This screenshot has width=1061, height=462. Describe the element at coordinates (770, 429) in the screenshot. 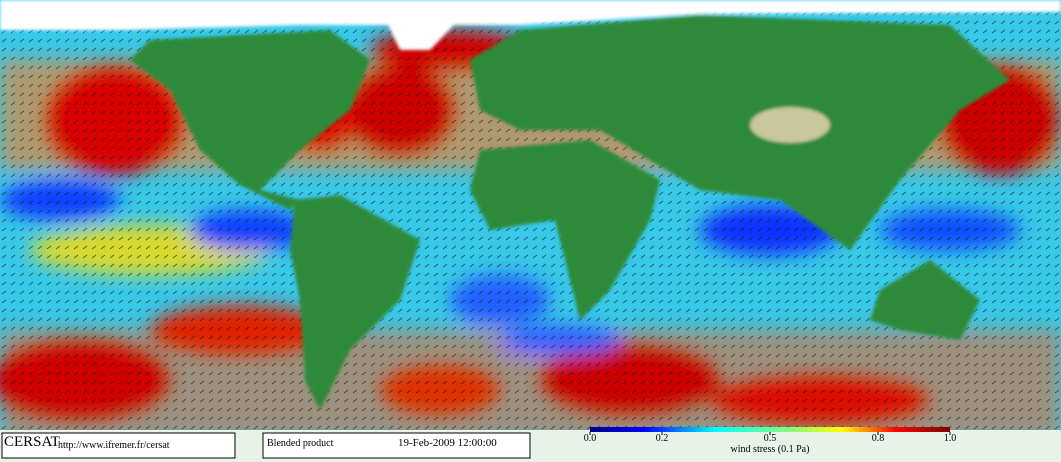

I see `colorbar` at that location.